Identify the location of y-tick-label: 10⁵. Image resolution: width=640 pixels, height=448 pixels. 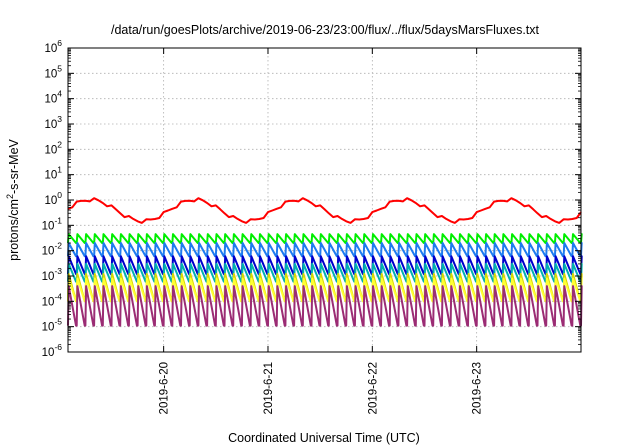
(53, 71).